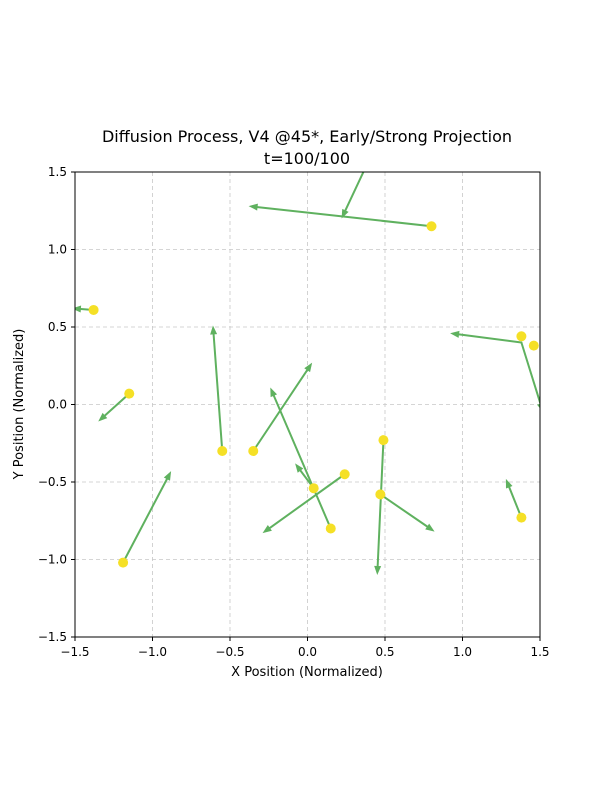 This screenshot has width=600, height=800. What do you see at coordinates (229, 652) in the screenshot?
I see `x-tick-label: −0.5` at bounding box center [229, 652].